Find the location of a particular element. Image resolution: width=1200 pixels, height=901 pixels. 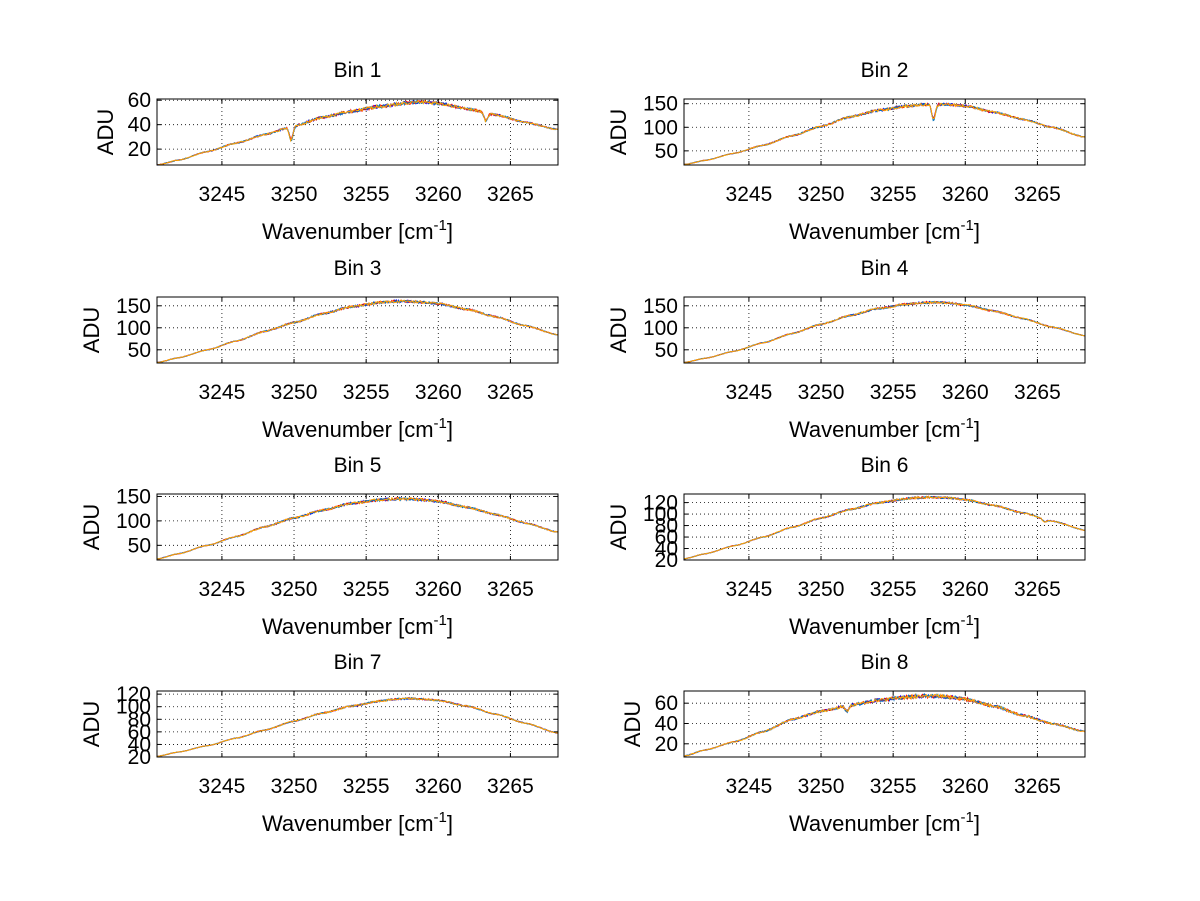

subplot-title: Bin 8 is located at coordinates (885, 662).